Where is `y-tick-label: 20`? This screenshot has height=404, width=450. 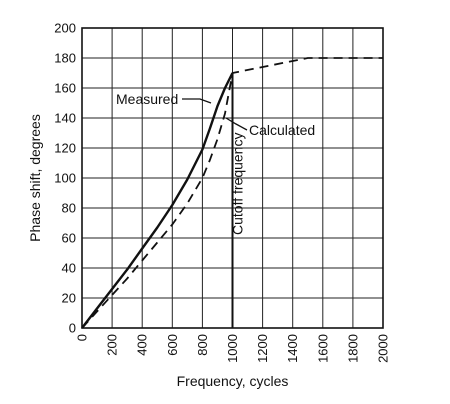
y-tick-label: 20 is located at coordinates (69, 298).